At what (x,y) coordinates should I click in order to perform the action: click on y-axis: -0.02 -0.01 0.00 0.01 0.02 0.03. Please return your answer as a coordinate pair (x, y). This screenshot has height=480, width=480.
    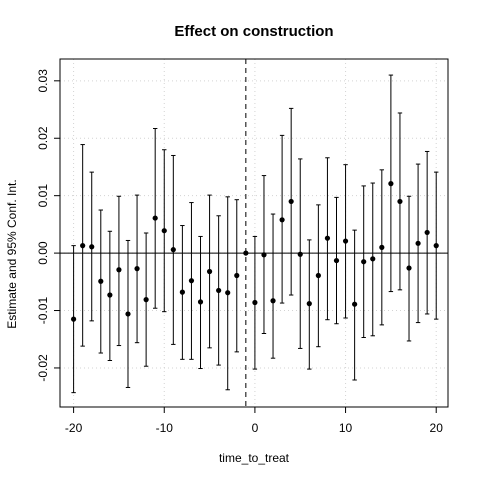
    Looking at the image, I should click on (48, 225).